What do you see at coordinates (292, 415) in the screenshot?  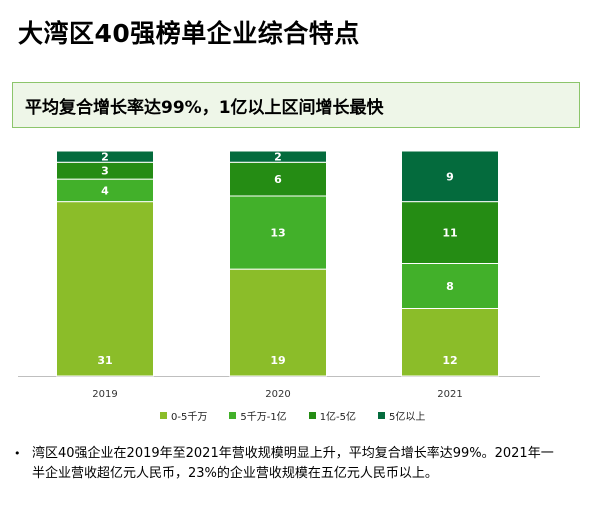 I see `chart-legend: 0-5千万 5千万-1亿 1亿-5亿 5亿以上` at bounding box center [292, 415].